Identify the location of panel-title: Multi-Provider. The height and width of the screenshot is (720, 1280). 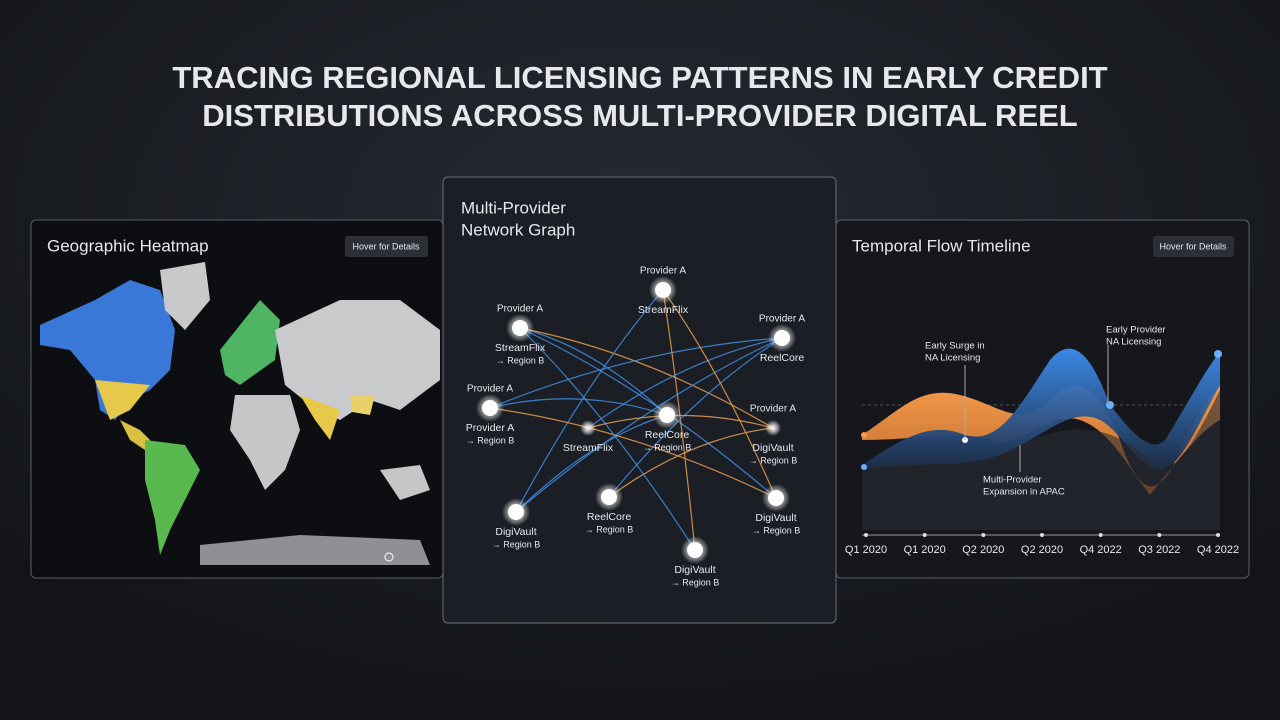
(513, 207).